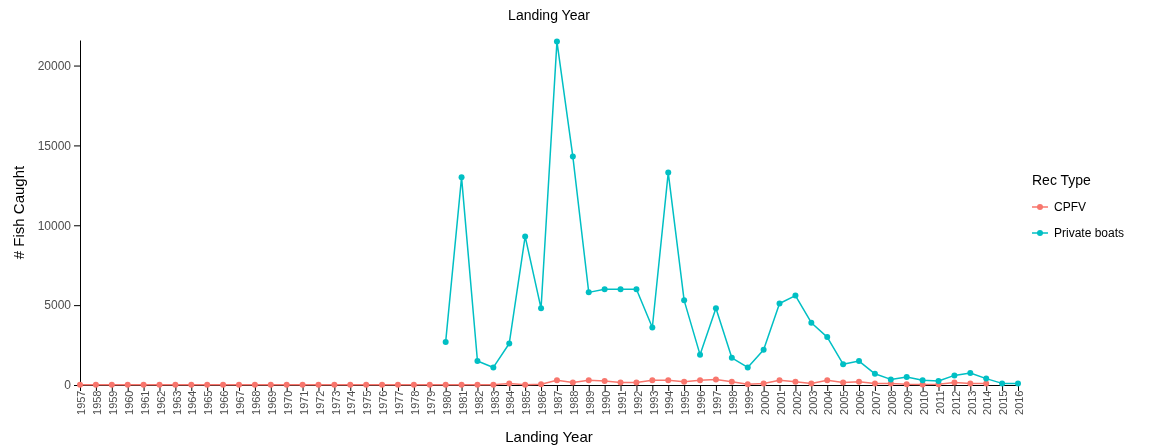  What do you see at coordinates (97, 402) in the screenshot?
I see `x-tick-label: 1958` at bounding box center [97, 402].